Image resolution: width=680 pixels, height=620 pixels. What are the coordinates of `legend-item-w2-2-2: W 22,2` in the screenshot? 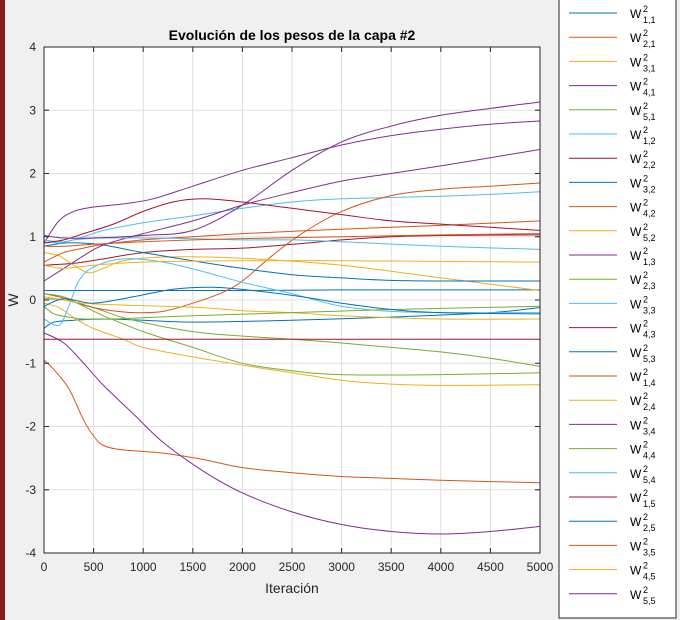 It's located at (612, 159).